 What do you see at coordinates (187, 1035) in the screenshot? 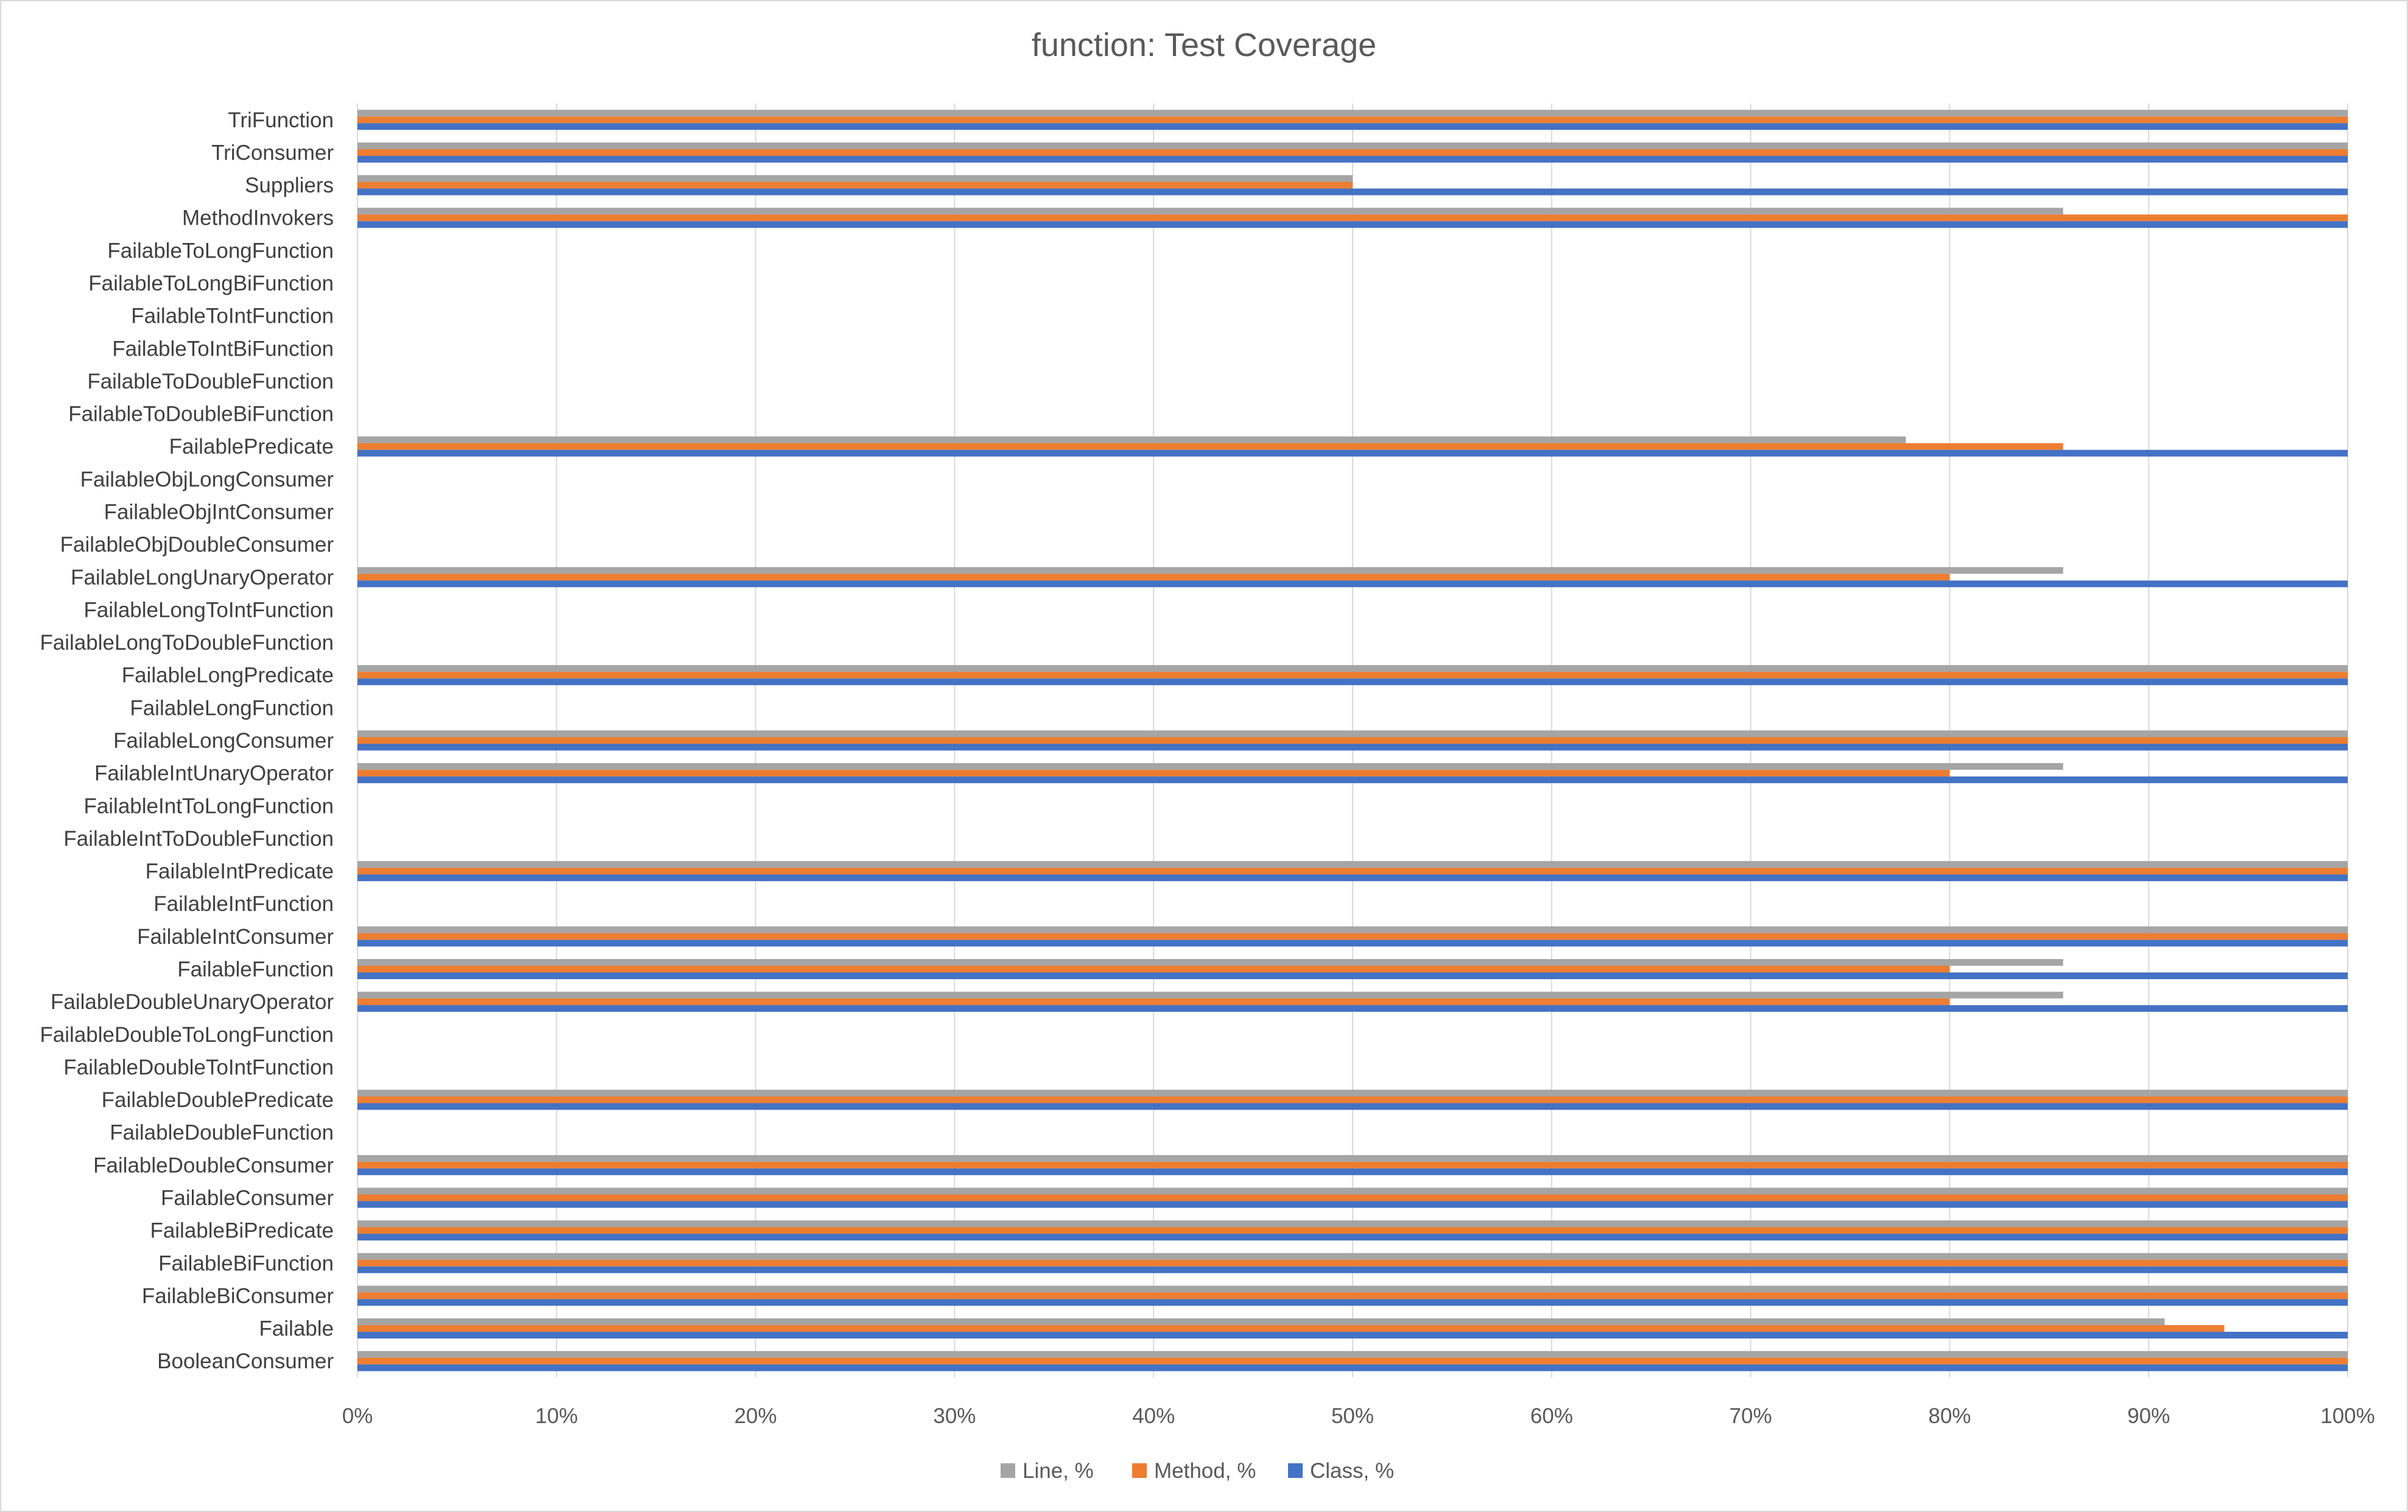
I see `category-label: FailableDoubleToLongFunction` at bounding box center [187, 1035].